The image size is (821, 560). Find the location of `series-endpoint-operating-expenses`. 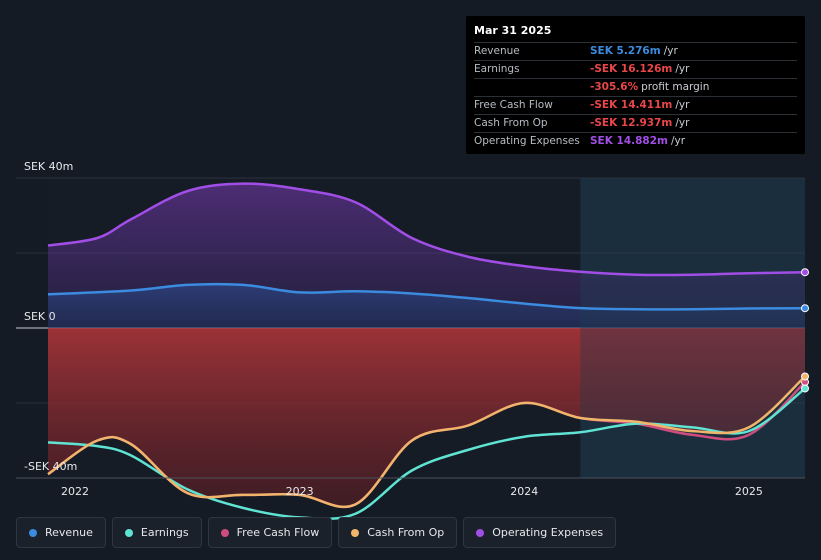

series-endpoint-operating-expenses is located at coordinates (805, 272).